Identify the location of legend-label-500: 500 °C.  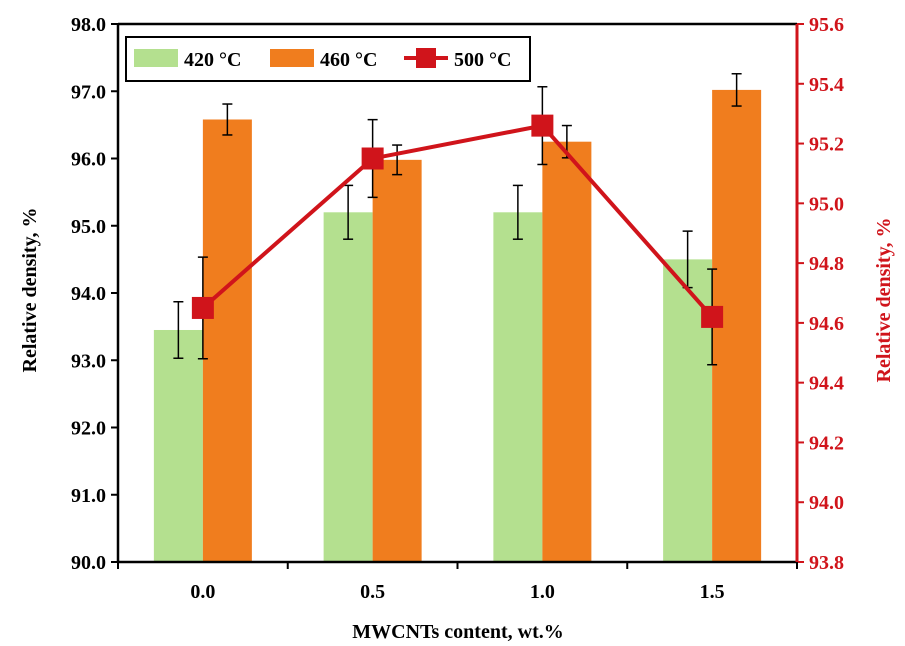
(482, 60).